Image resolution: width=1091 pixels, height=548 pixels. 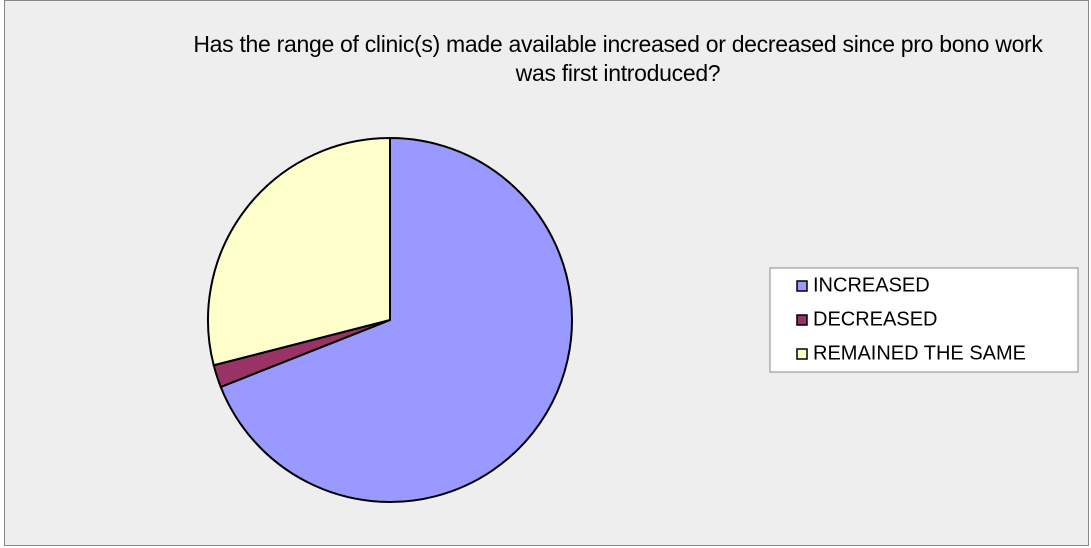 I want to click on legend-label: DECREASED, so click(x=875, y=319).